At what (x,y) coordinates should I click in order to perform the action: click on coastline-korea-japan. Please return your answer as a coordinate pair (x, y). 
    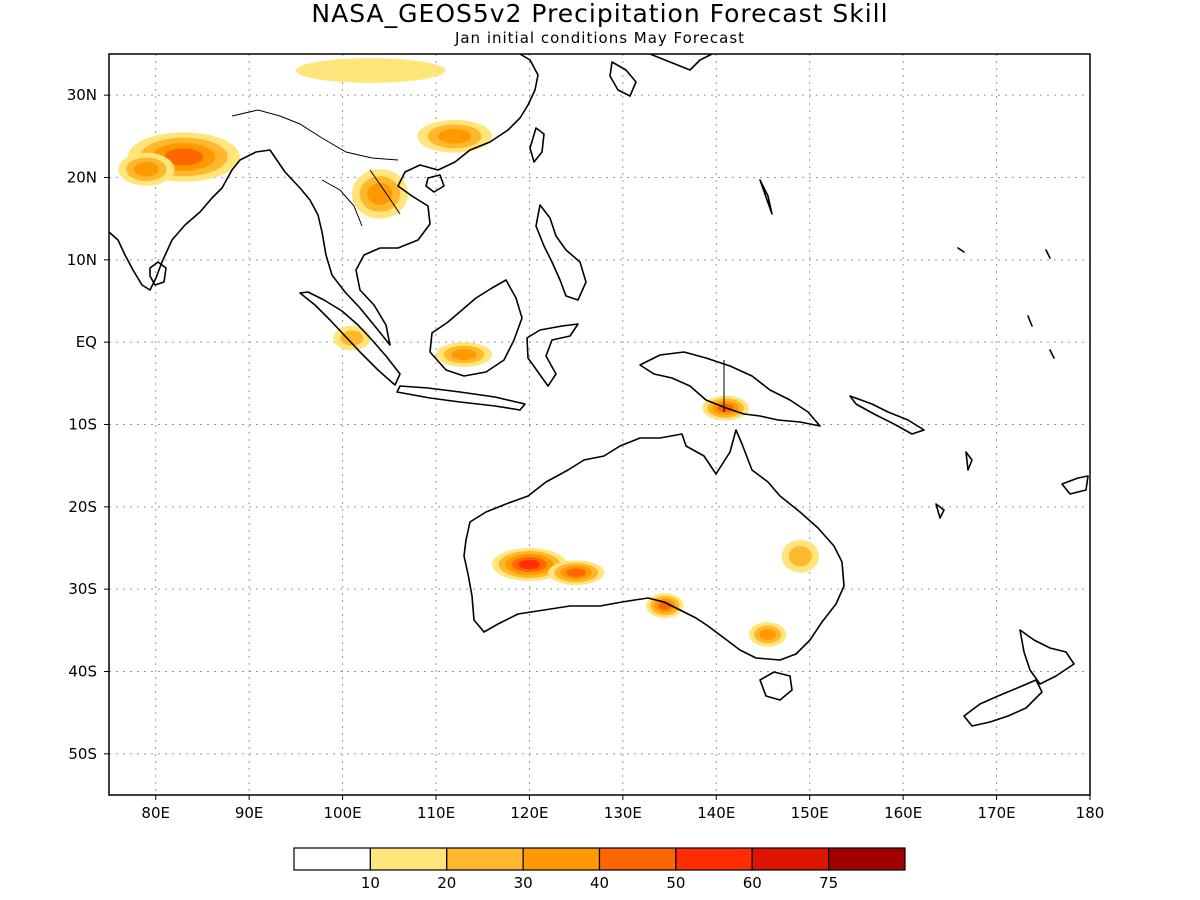
    Looking at the image, I should click on (661, 75).